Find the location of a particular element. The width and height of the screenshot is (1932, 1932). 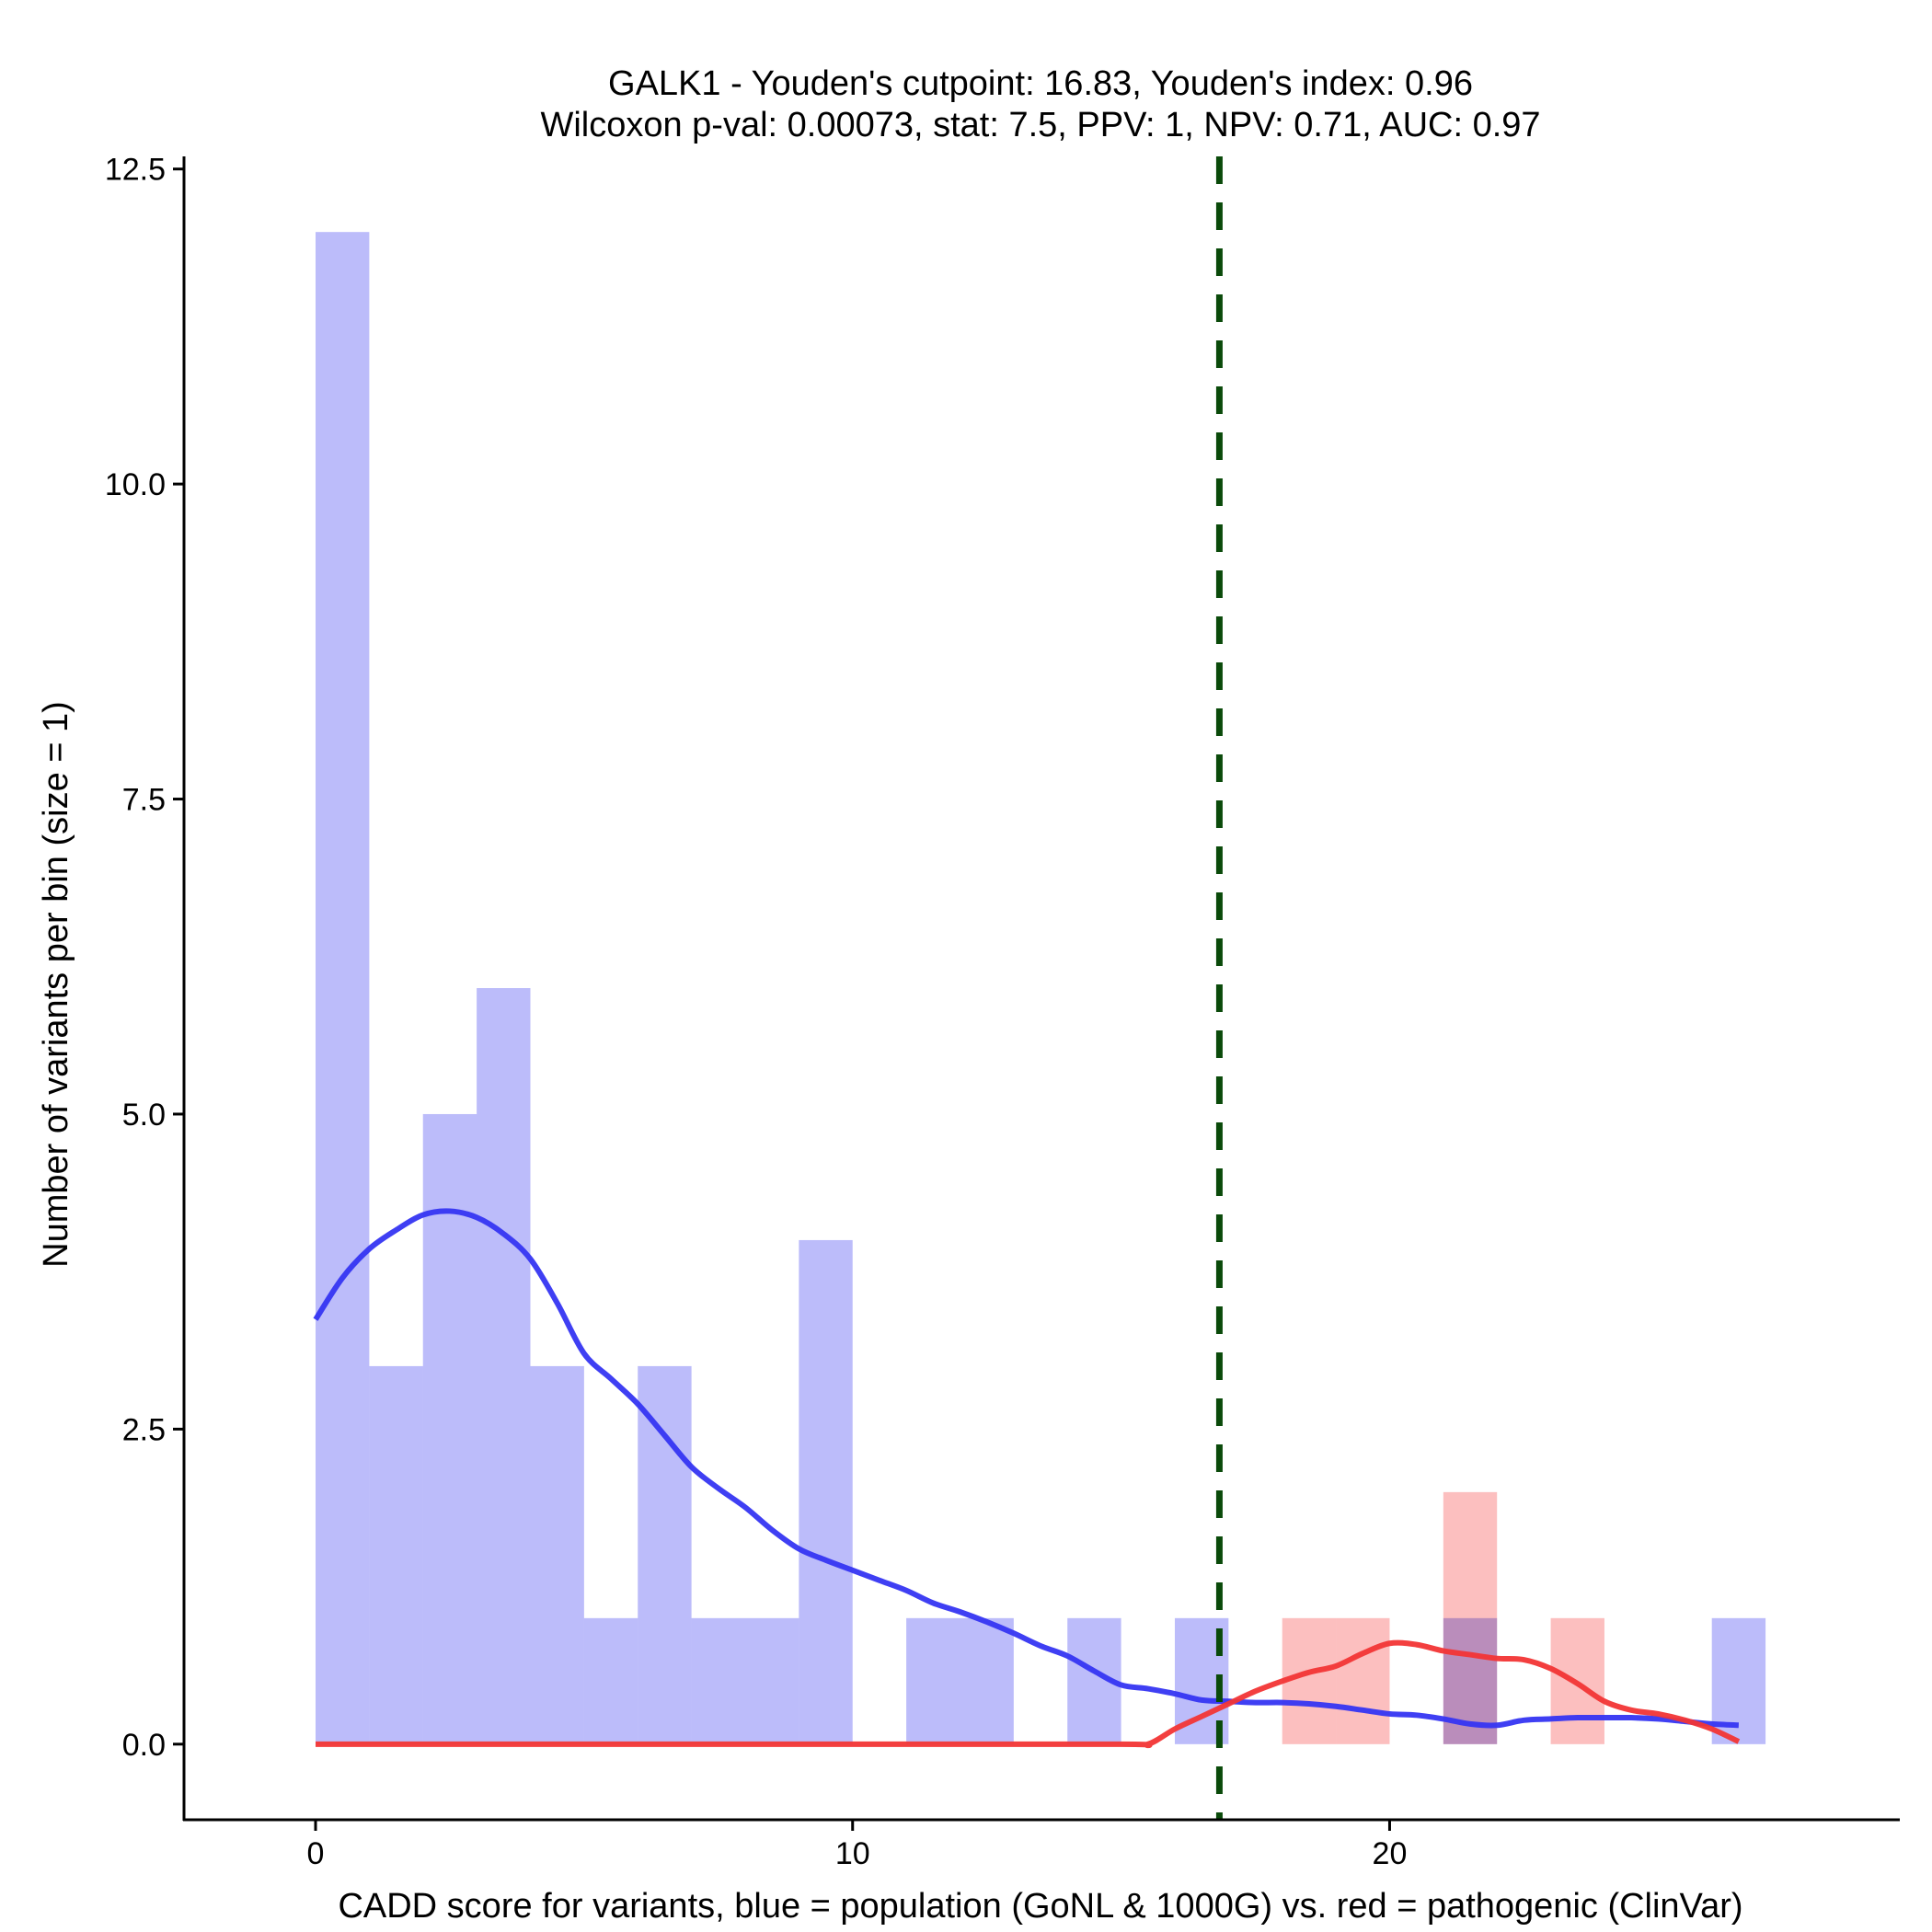

pathogenic-density-line is located at coordinates (1028, 1694).